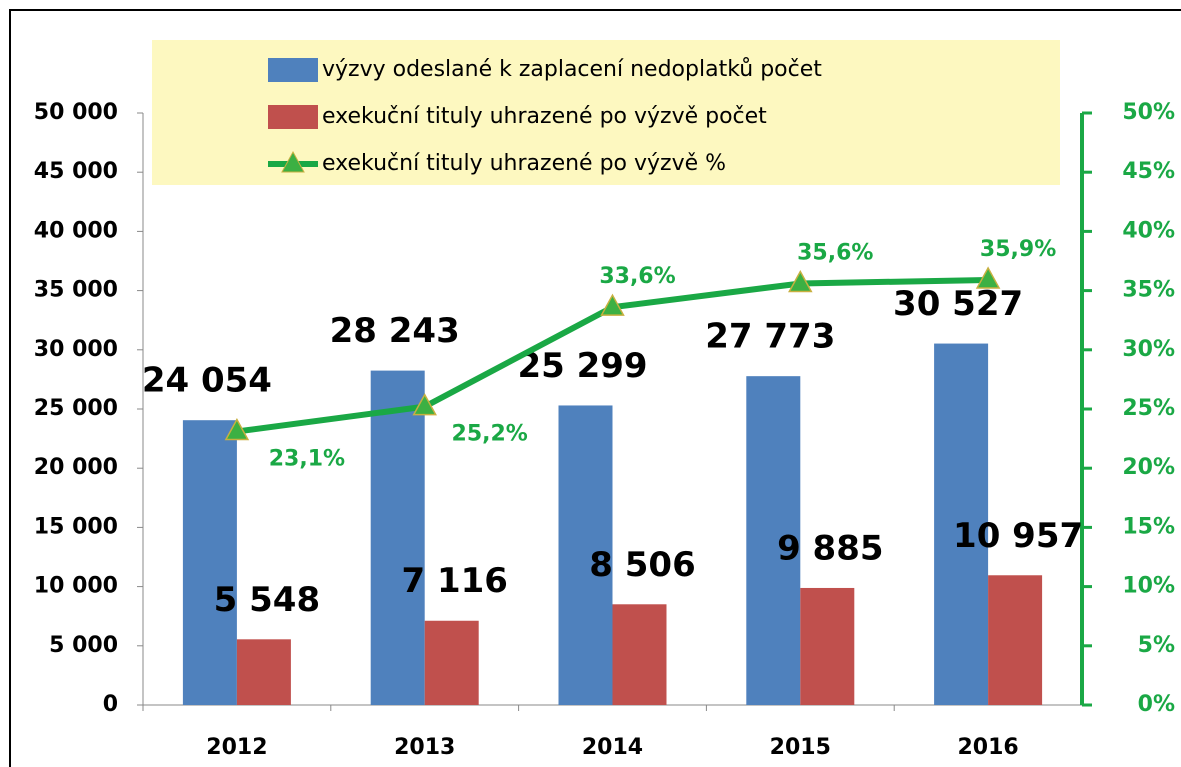 This screenshot has height=767, width=1181. I want to click on y-tick-label: 35 000, so click(76, 290).